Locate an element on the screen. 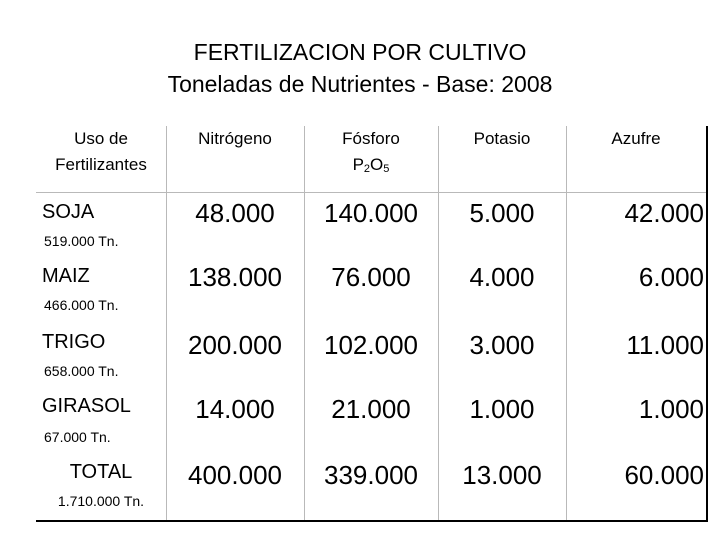  title-line-1: FERTILIZACION POR CULTIVO is located at coordinates (360, 52).